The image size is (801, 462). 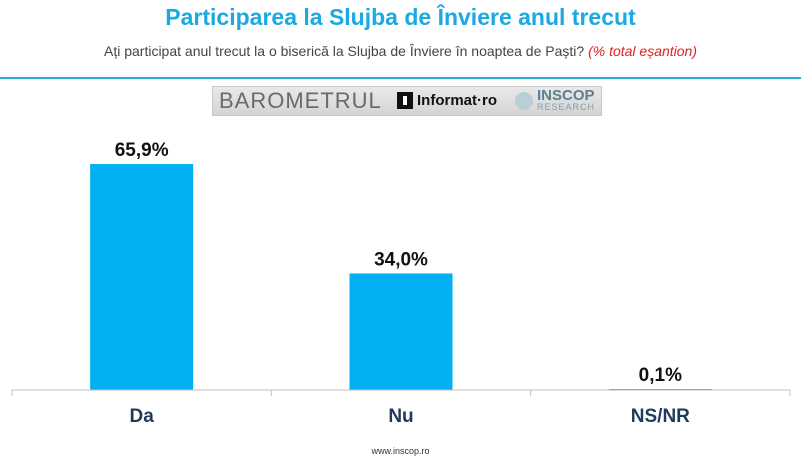 What do you see at coordinates (660, 416) in the screenshot?
I see `category-label-2: NS/NR` at bounding box center [660, 416].